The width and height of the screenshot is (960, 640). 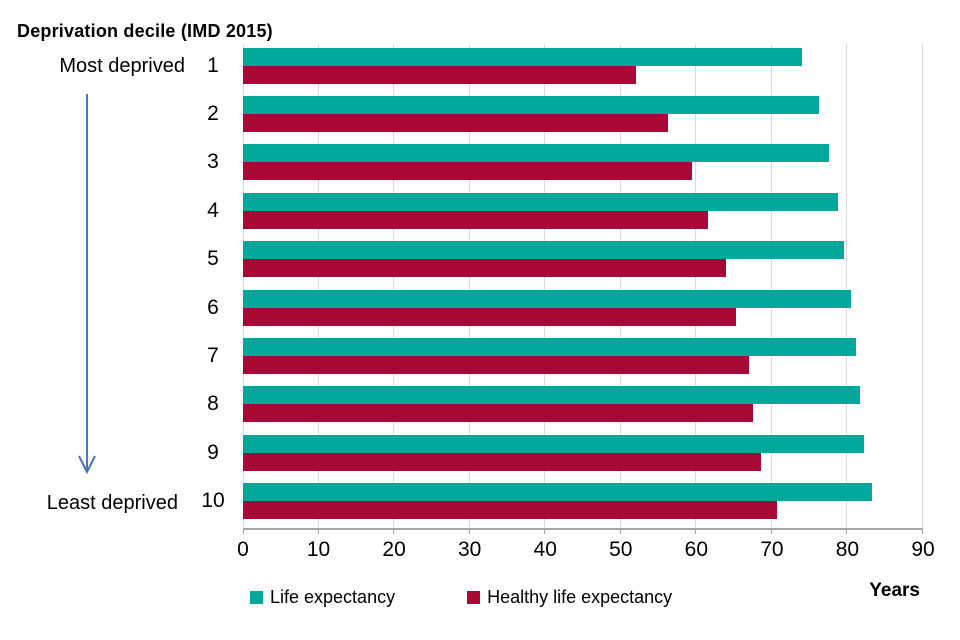 What do you see at coordinates (923, 549) in the screenshot?
I see `x-tick-label-90: 90` at bounding box center [923, 549].